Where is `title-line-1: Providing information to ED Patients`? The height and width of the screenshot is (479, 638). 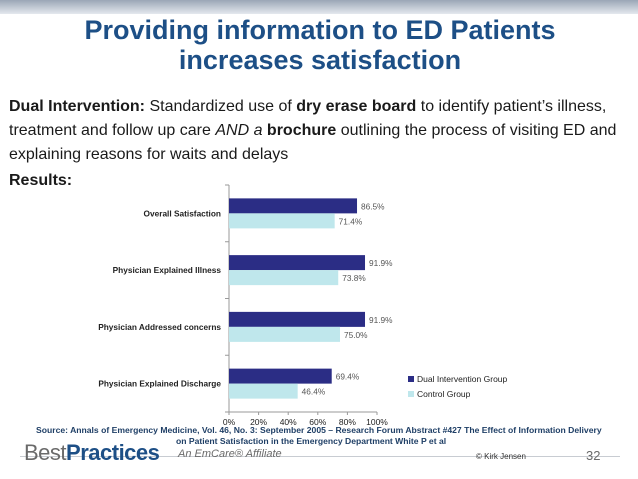
title-line-1: Providing information to ED Patients is located at coordinates (320, 30).